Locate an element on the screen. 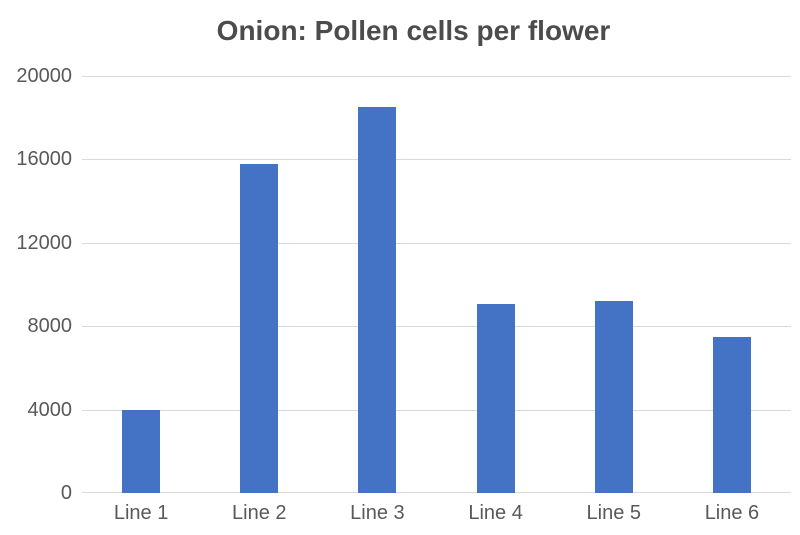 The height and width of the screenshot is (535, 800). y-tick-label: 12000 is located at coordinates (44, 242).